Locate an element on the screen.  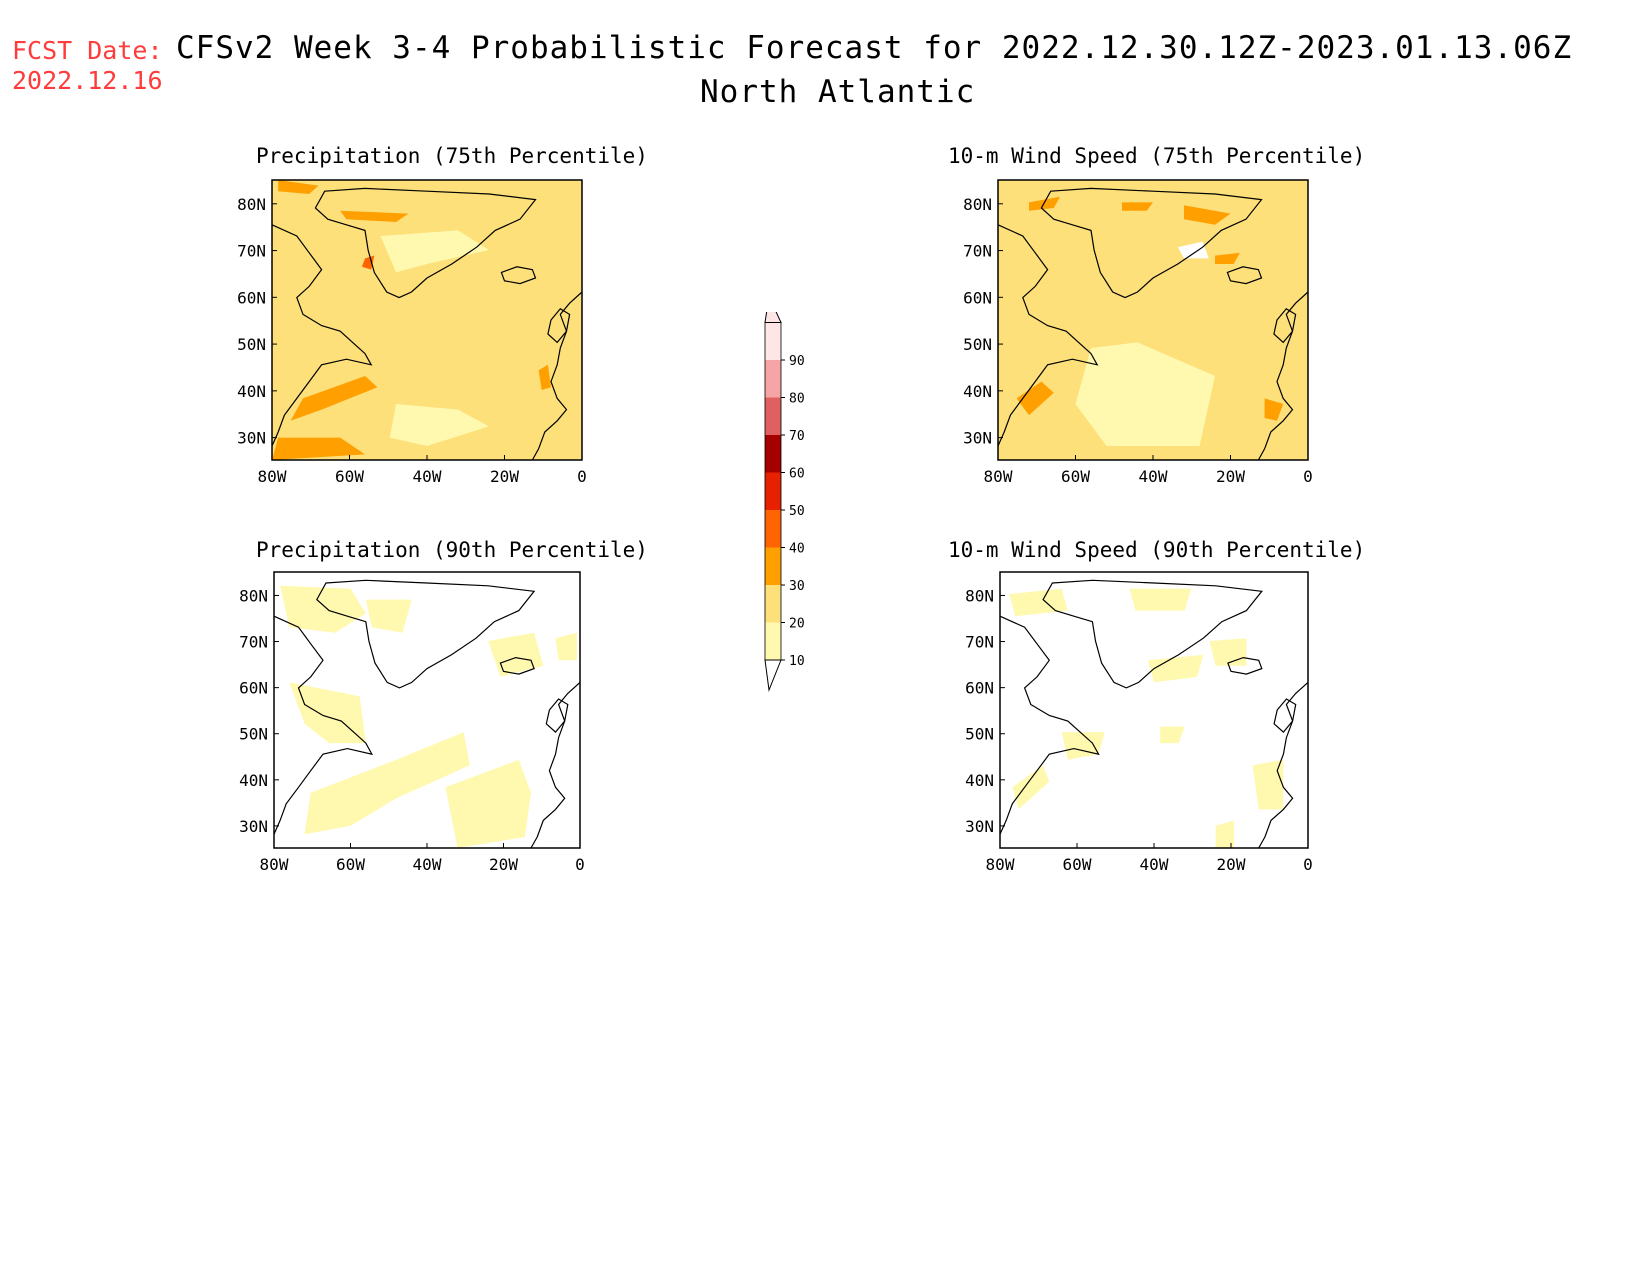
colorbar-outline is located at coordinates (773, 491).